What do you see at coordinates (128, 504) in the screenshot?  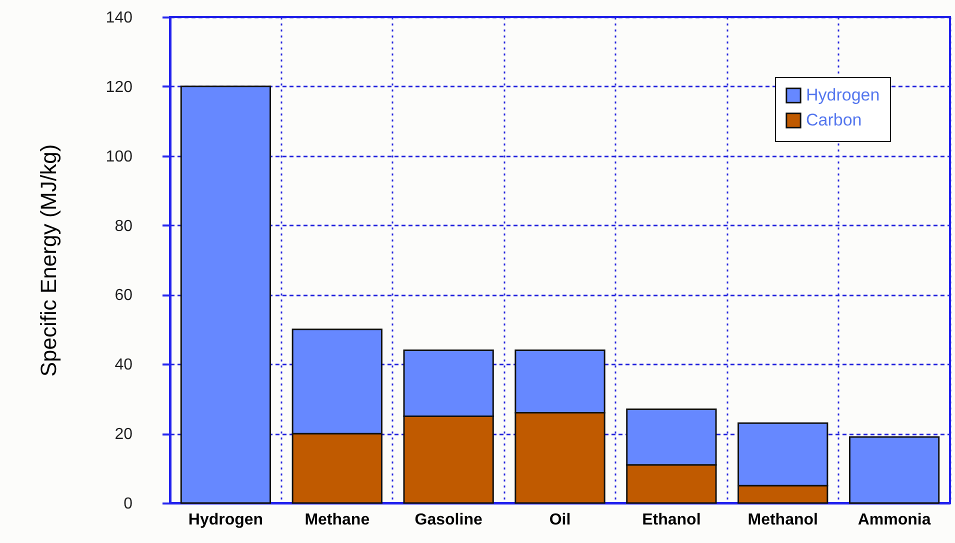 I see `y-tick-label: 0` at bounding box center [128, 504].